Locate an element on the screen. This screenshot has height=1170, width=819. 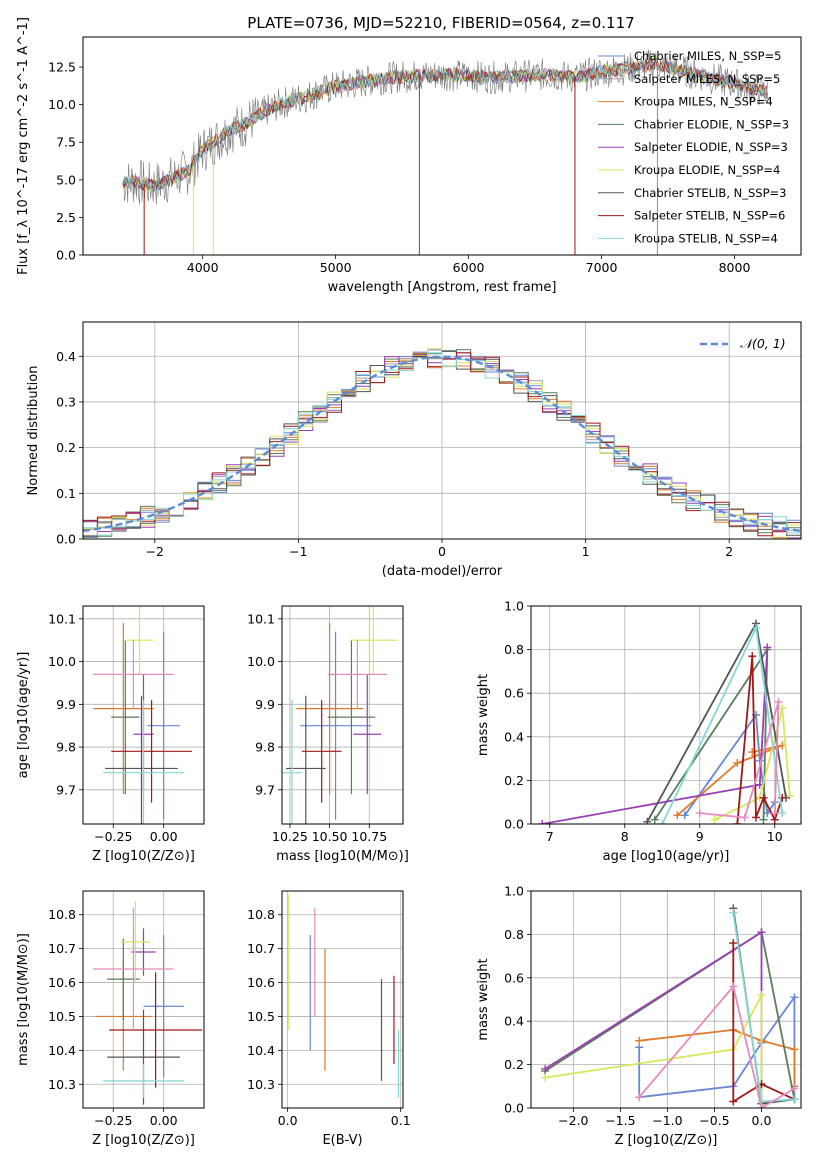
x-axis-label: Z [log10(Z/Z⊙)] is located at coordinates (143, 856).